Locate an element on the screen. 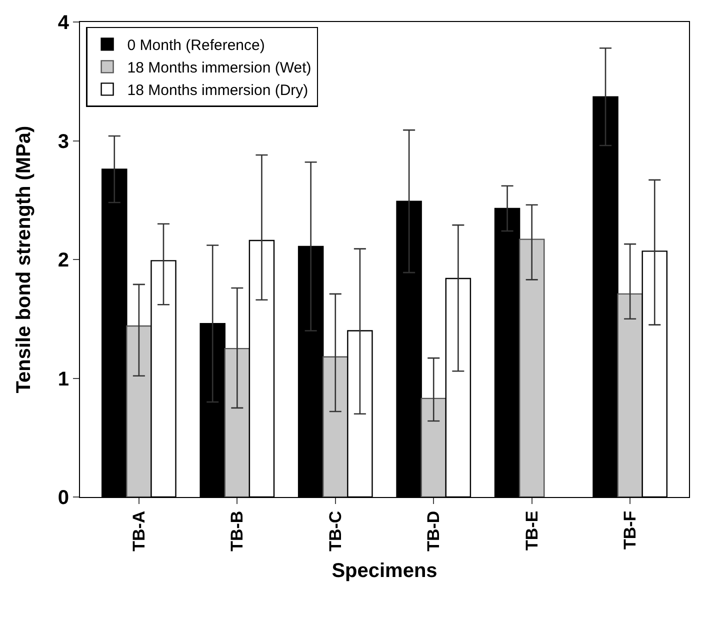  legend-label: 0 Month (Reference) is located at coordinates (196, 45).